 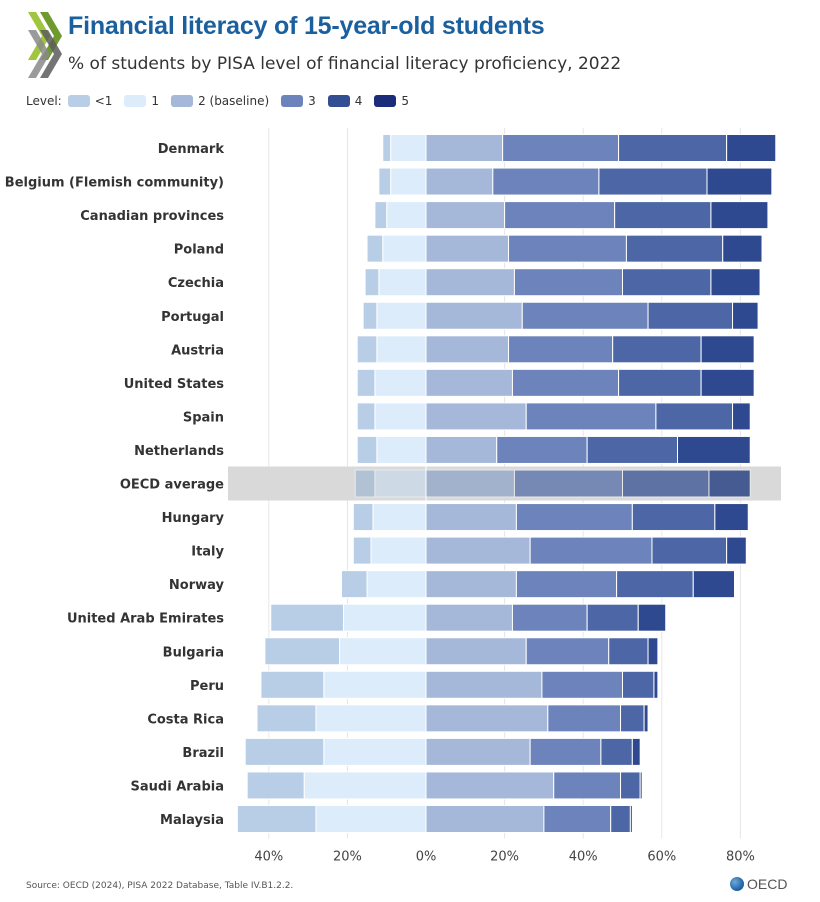 What do you see at coordinates (583, 857) in the screenshot?
I see `x-tick-label: 40%` at bounding box center [583, 857].